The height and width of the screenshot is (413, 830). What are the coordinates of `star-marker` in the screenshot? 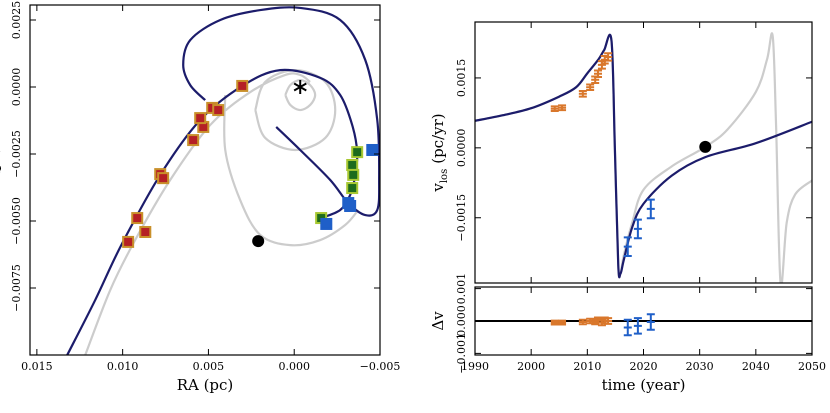 It's located at (300, 87).